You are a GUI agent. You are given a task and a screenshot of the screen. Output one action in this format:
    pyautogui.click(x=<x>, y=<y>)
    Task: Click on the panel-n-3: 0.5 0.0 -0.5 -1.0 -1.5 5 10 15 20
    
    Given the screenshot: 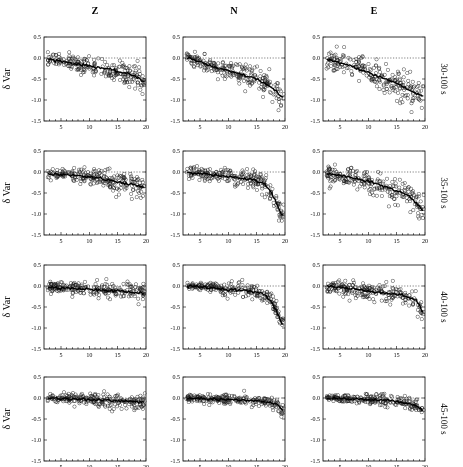 What is the action you would take?
    pyautogui.click(x=230, y=311)
    